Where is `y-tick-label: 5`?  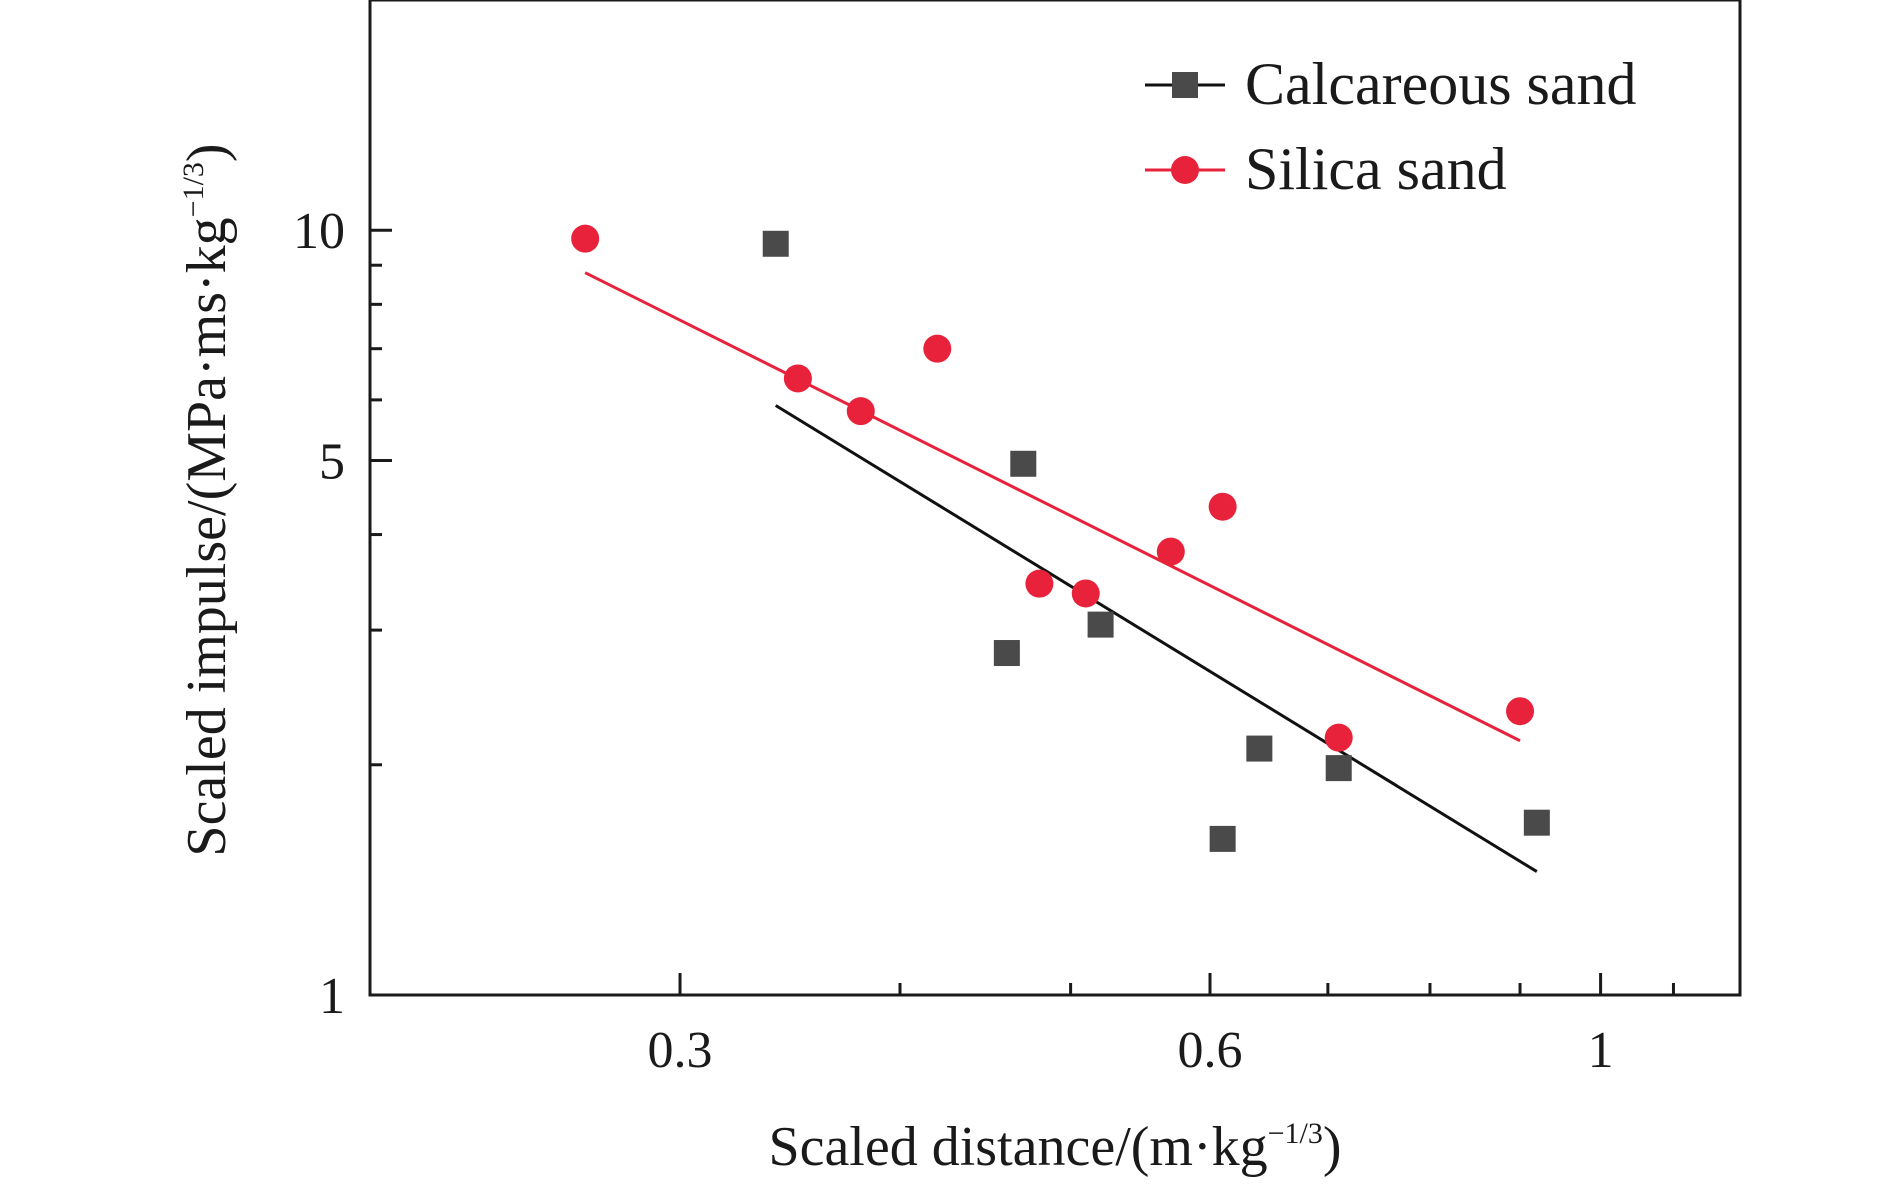
y-tick-label: 5 is located at coordinates (332, 461).